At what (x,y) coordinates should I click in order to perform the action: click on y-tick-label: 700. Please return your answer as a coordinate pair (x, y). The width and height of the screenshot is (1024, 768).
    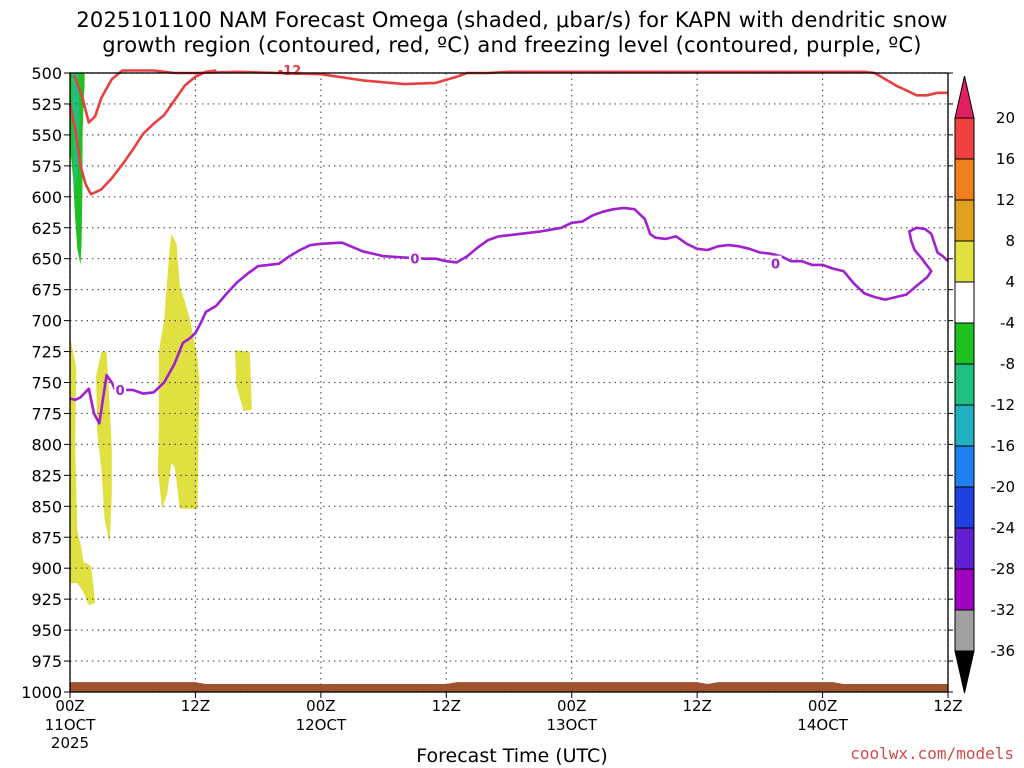
    Looking at the image, I should click on (46, 321).